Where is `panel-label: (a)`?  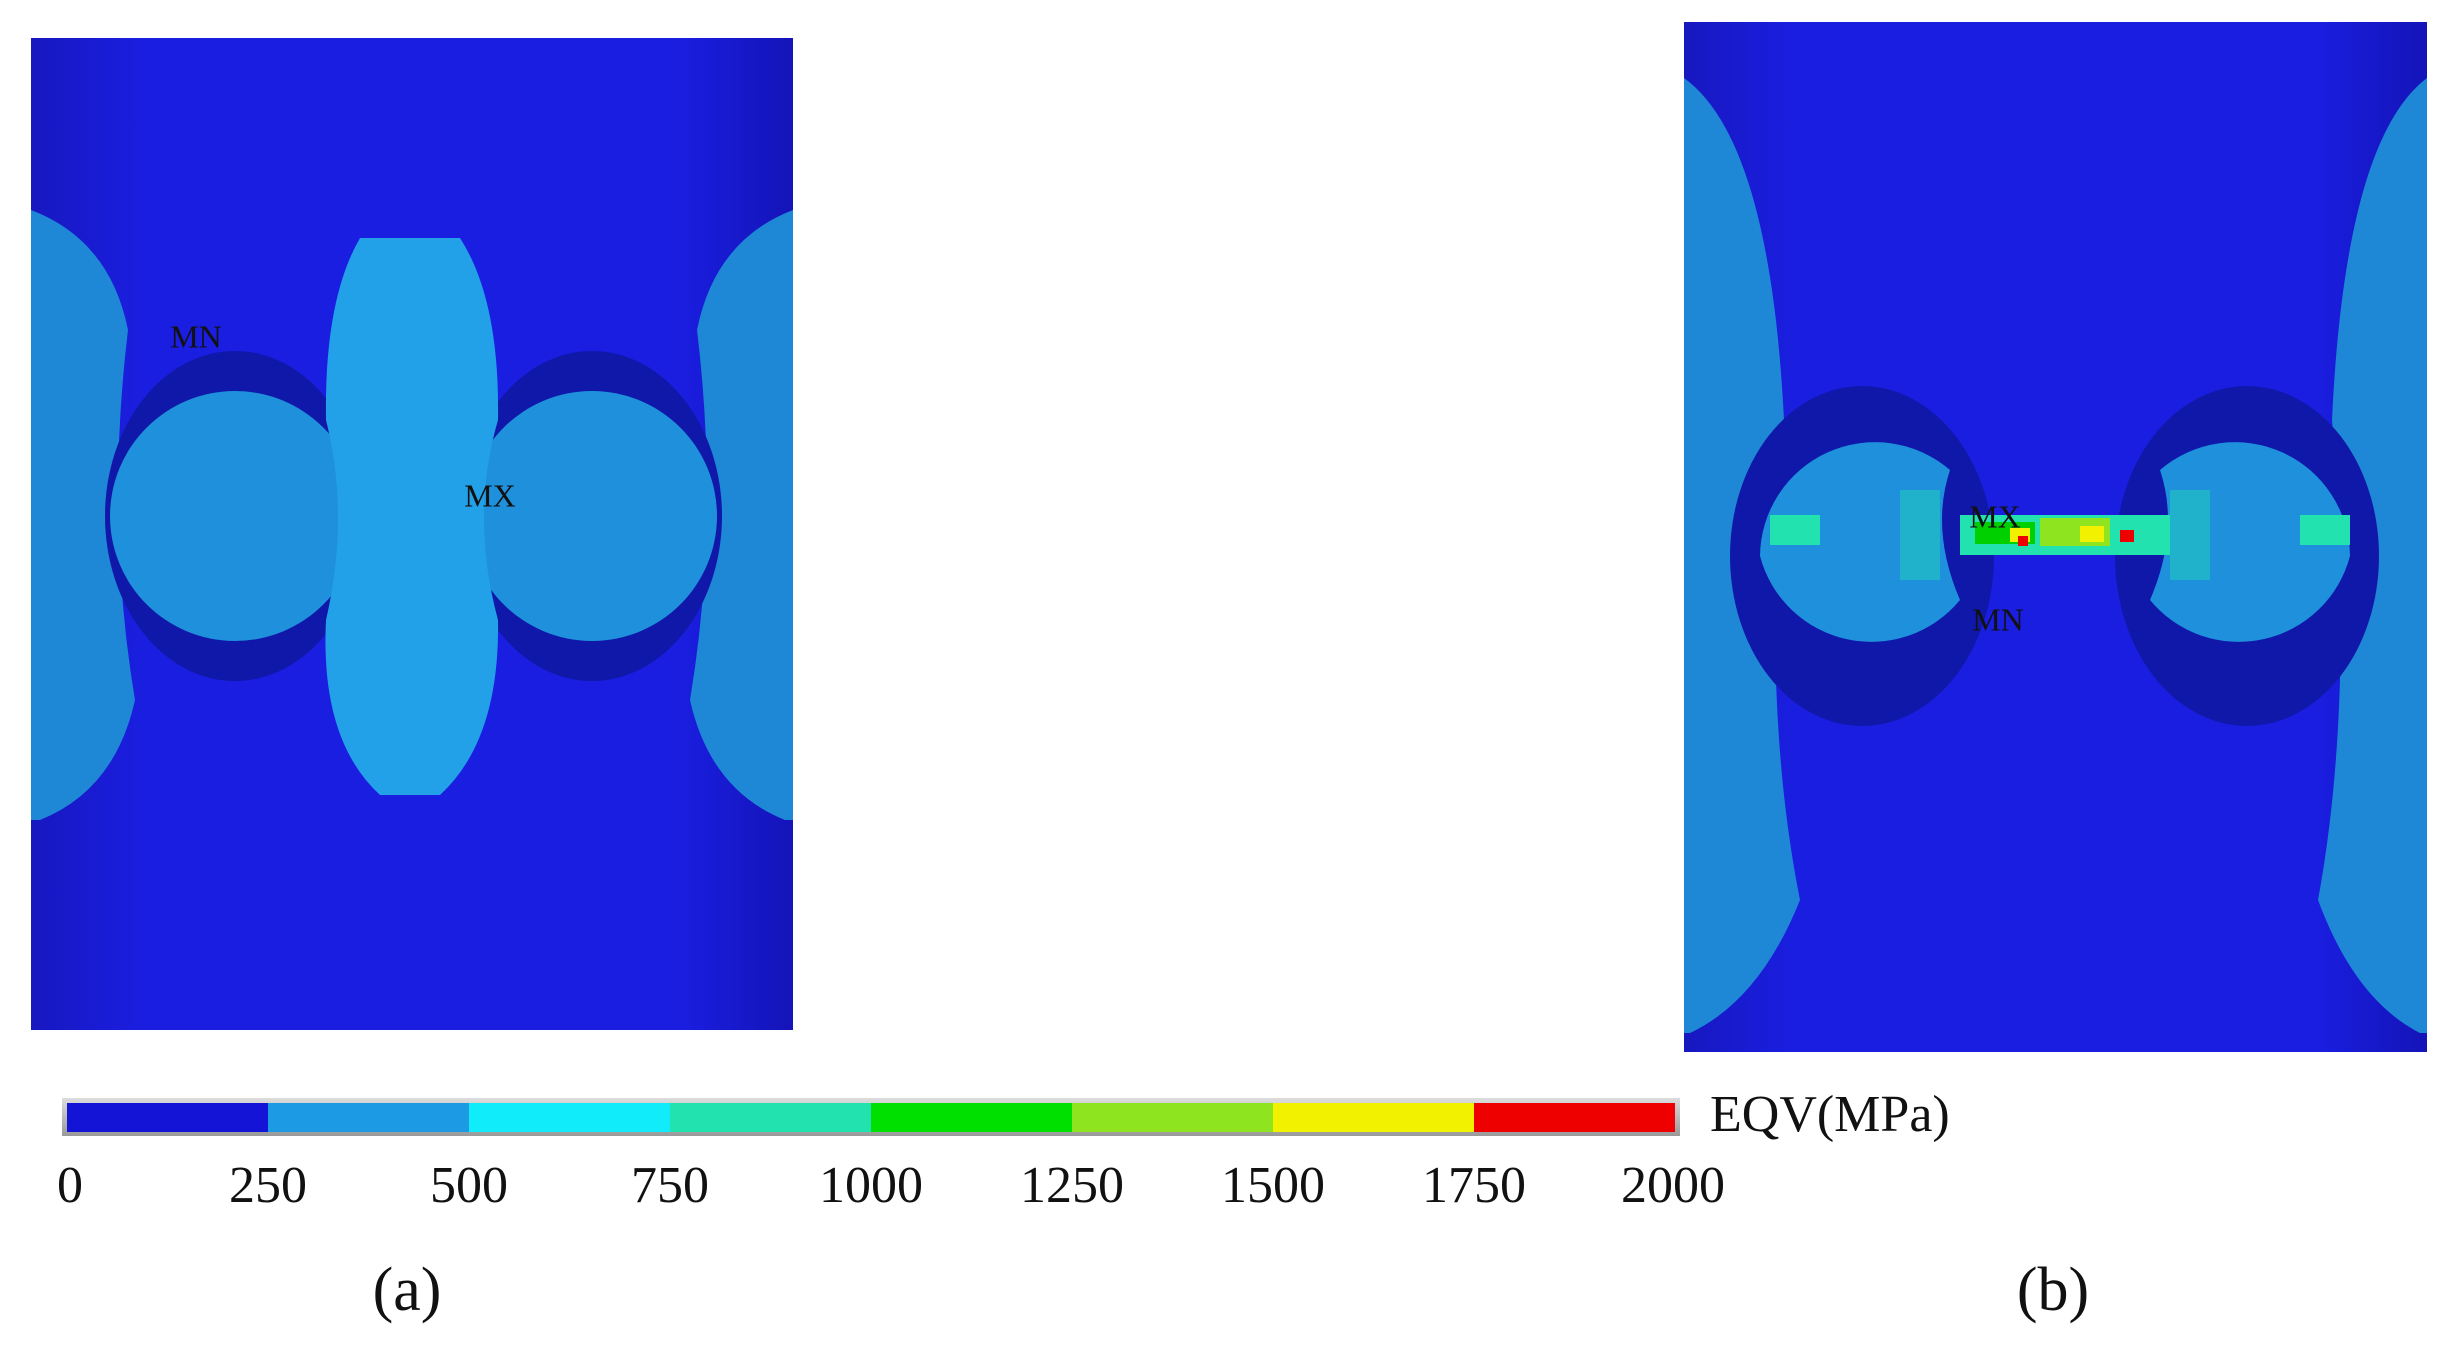 panel-label: (a) is located at coordinates (407, 1290).